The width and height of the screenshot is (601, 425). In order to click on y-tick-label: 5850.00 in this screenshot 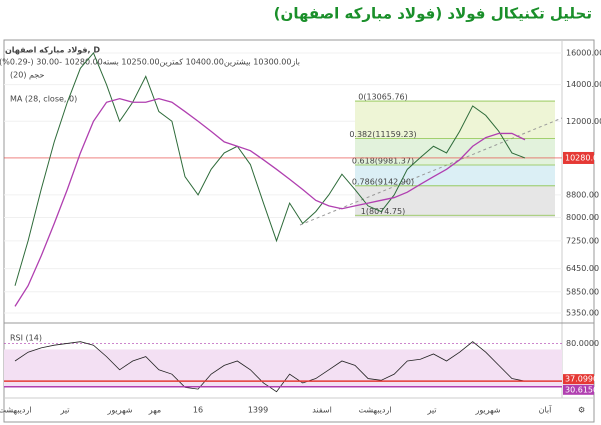, I will do `click(582, 291)`.